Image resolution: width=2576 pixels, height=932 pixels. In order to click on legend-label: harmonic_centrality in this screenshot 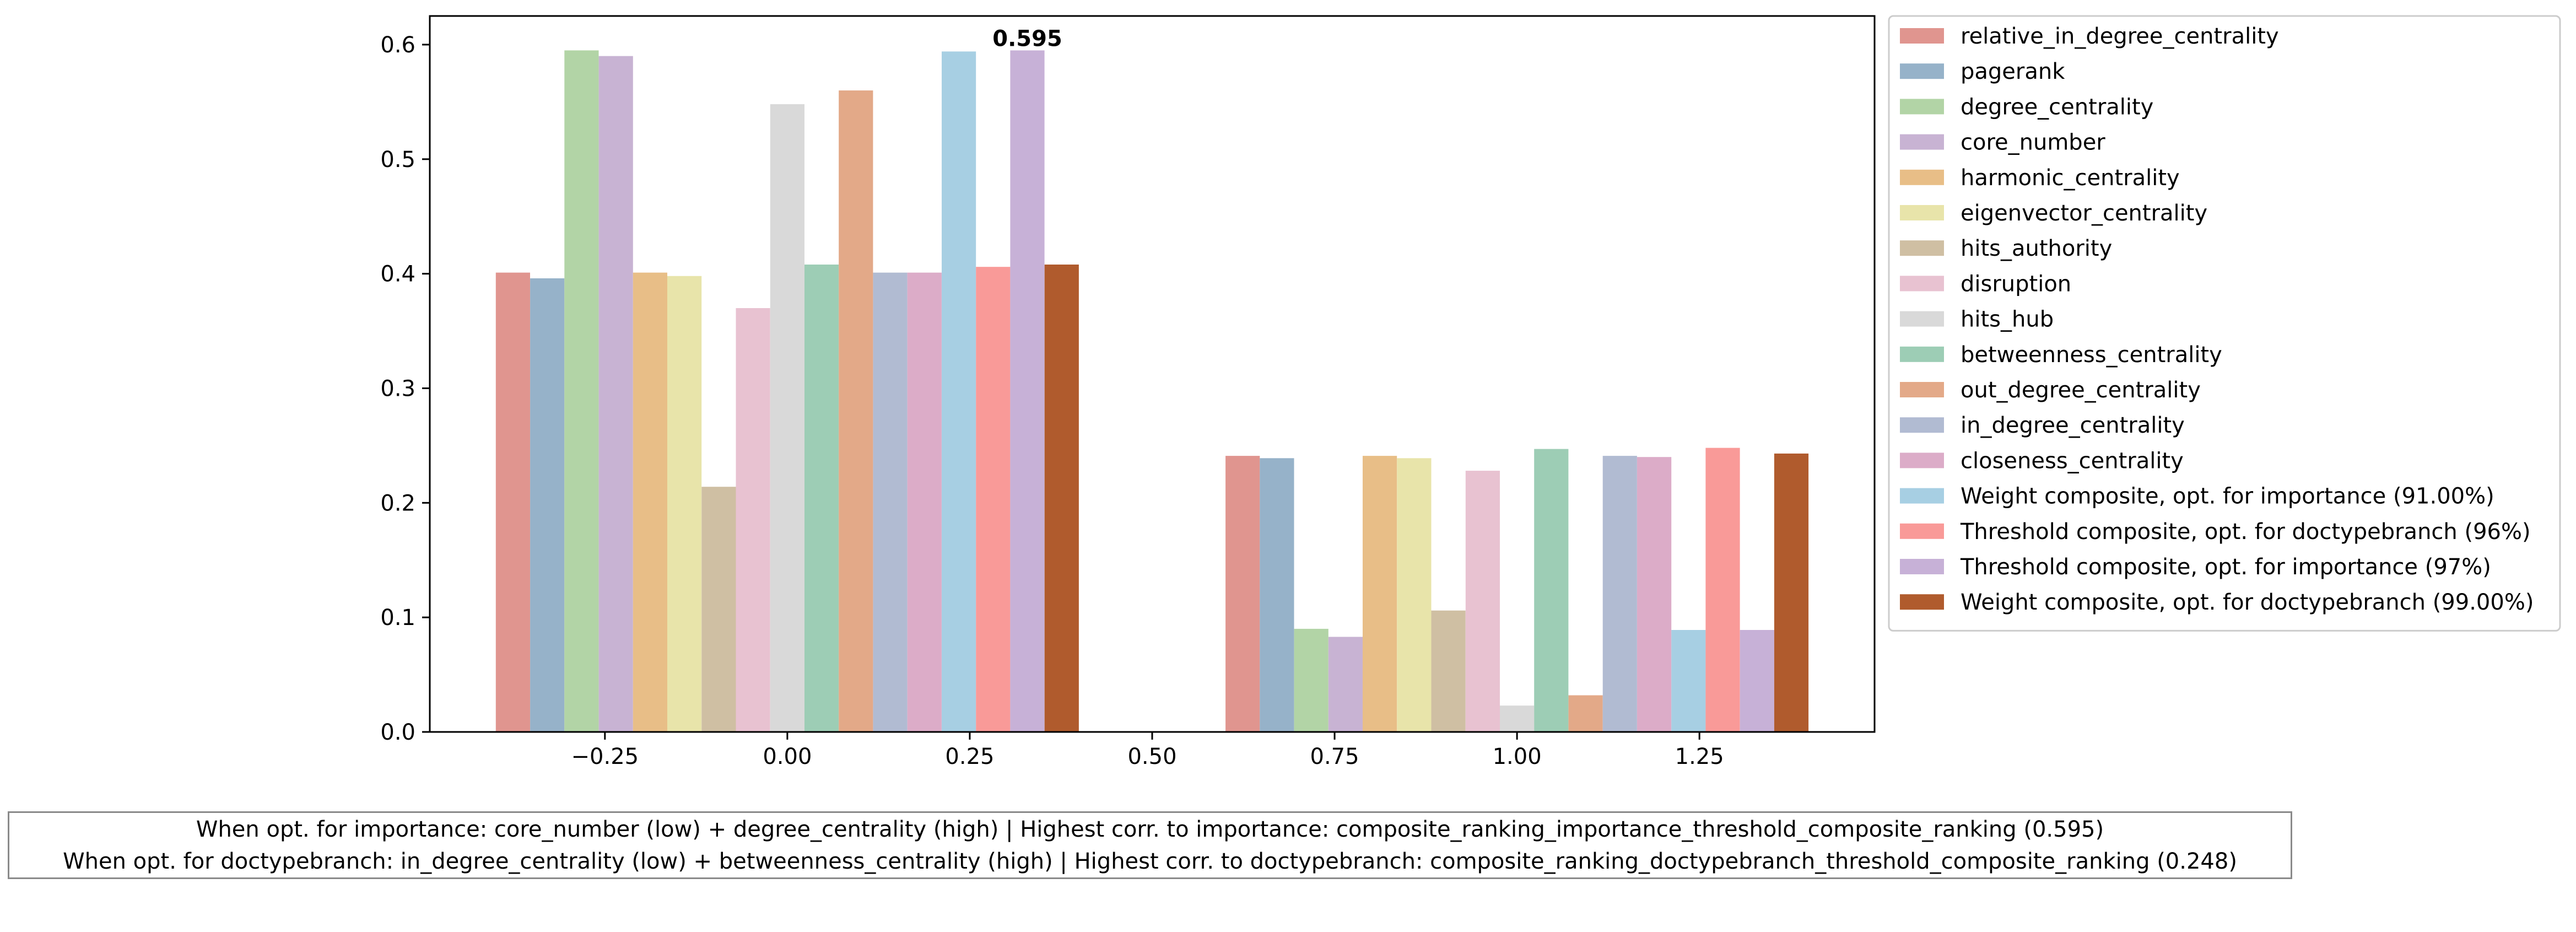, I will do `click(2070, 178)`.